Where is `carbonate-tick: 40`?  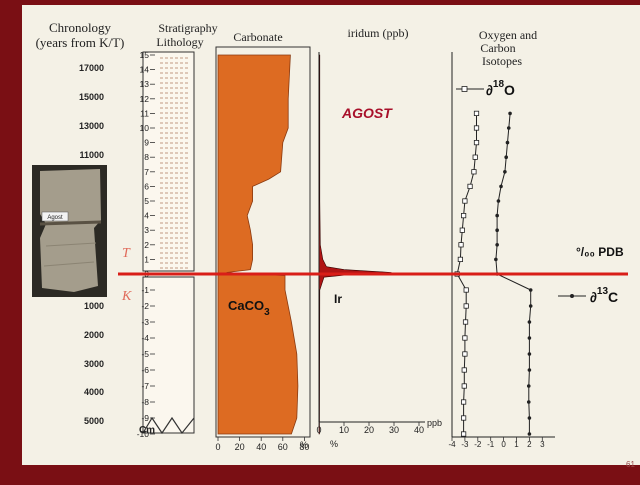 carbonate-tick: 40 is located at coordinates (261, 447).